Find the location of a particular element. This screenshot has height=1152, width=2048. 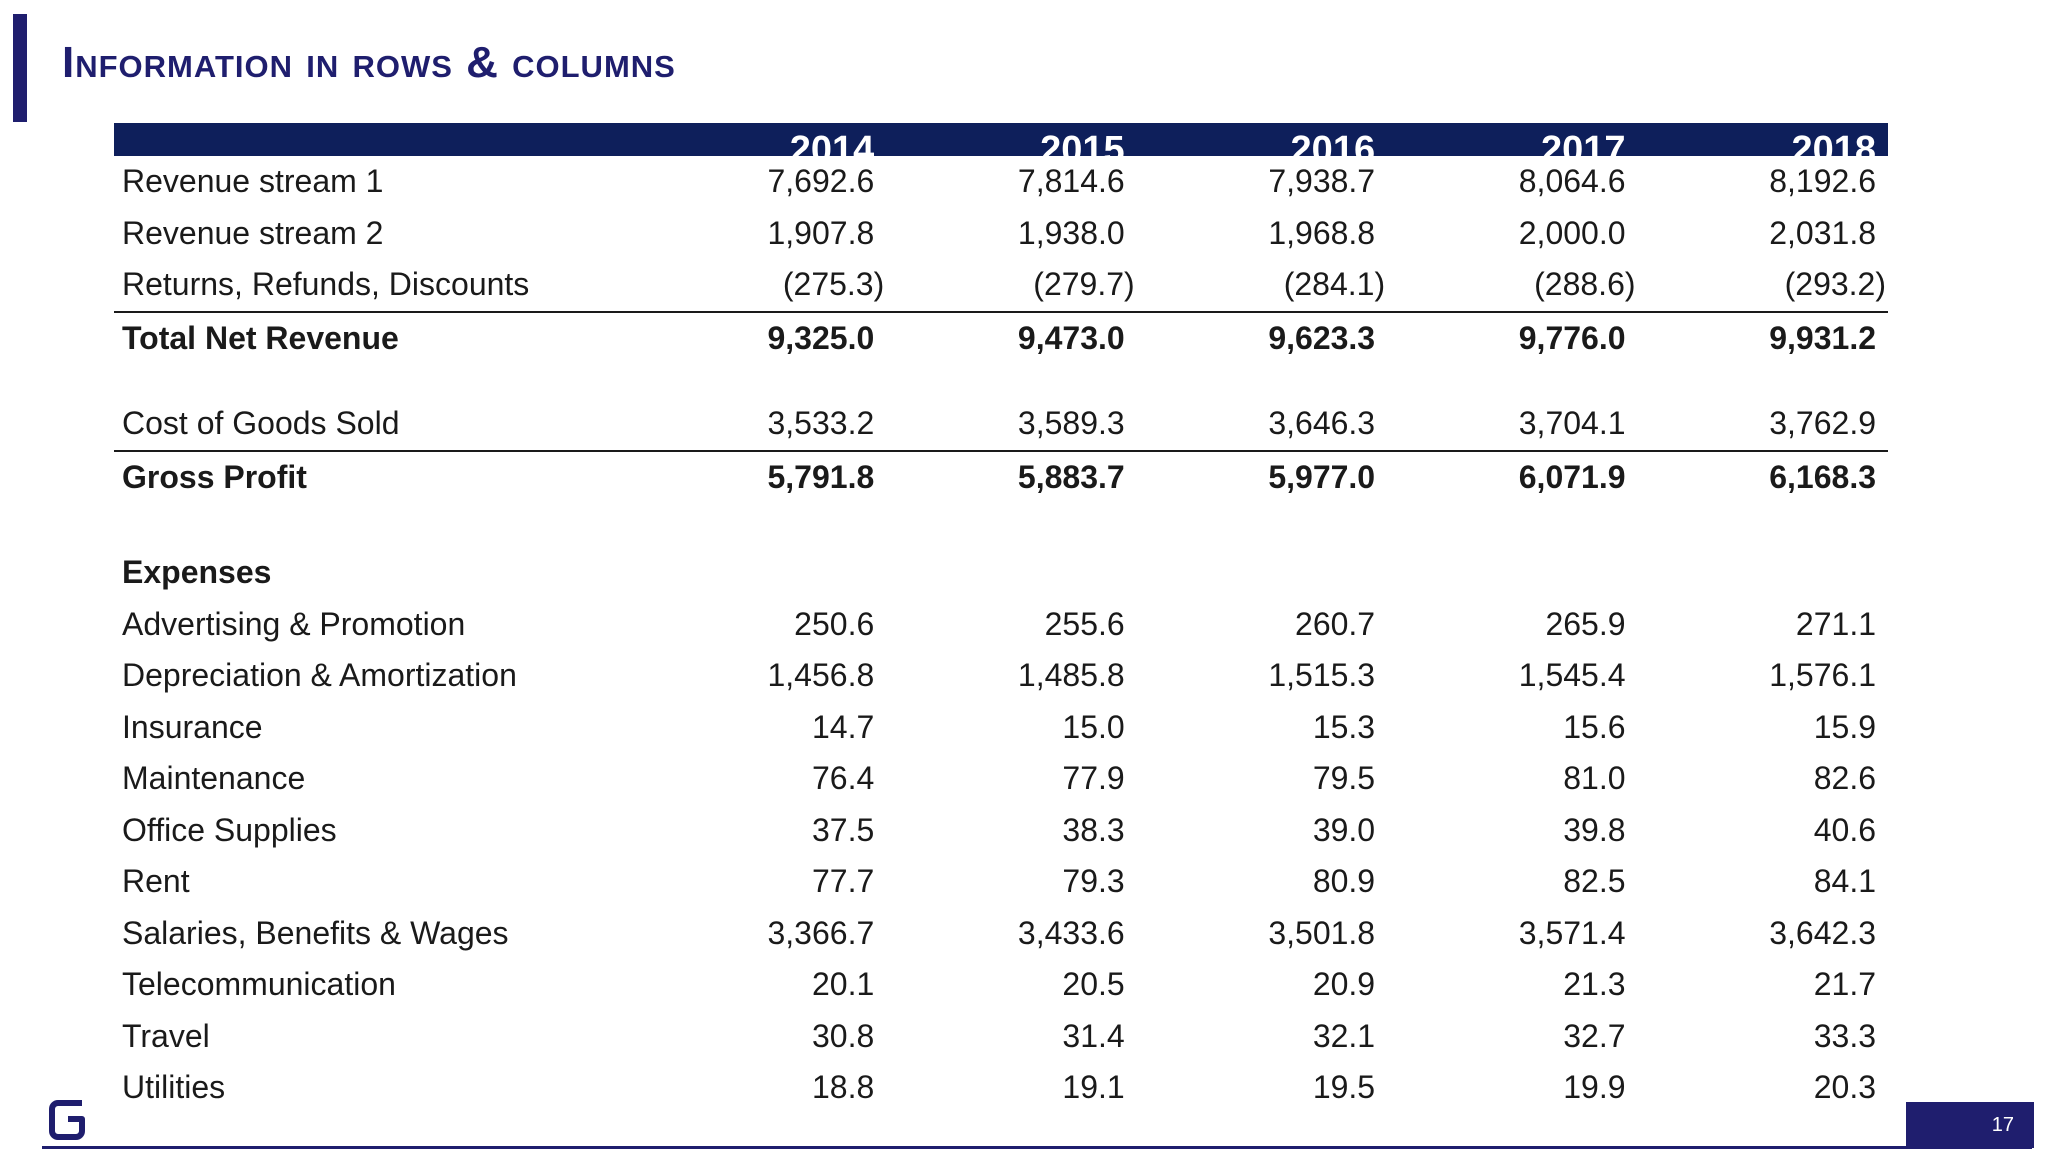

cell-value: 18.8 is located at coordinates (843, 1087).